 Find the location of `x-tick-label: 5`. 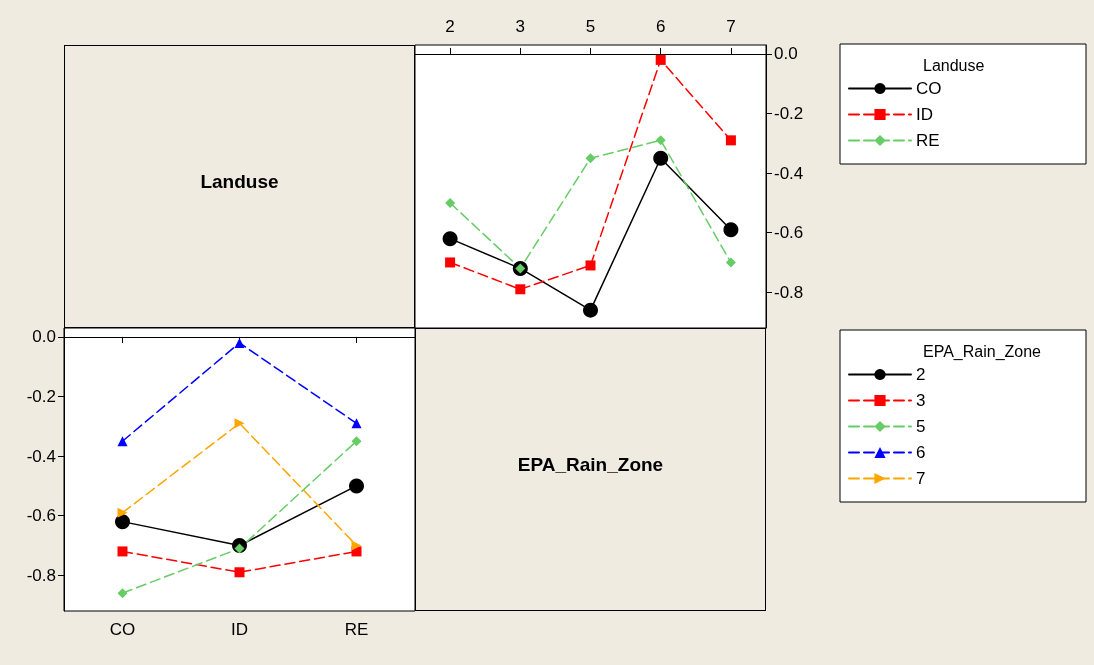

x-tick-label: 5 is located at coordinates (590, 26).